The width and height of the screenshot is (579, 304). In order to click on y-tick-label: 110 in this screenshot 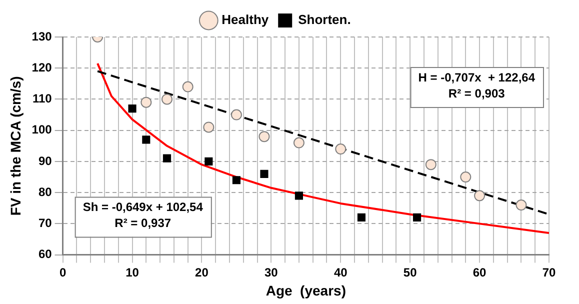, I will do `click(42, 99)`.